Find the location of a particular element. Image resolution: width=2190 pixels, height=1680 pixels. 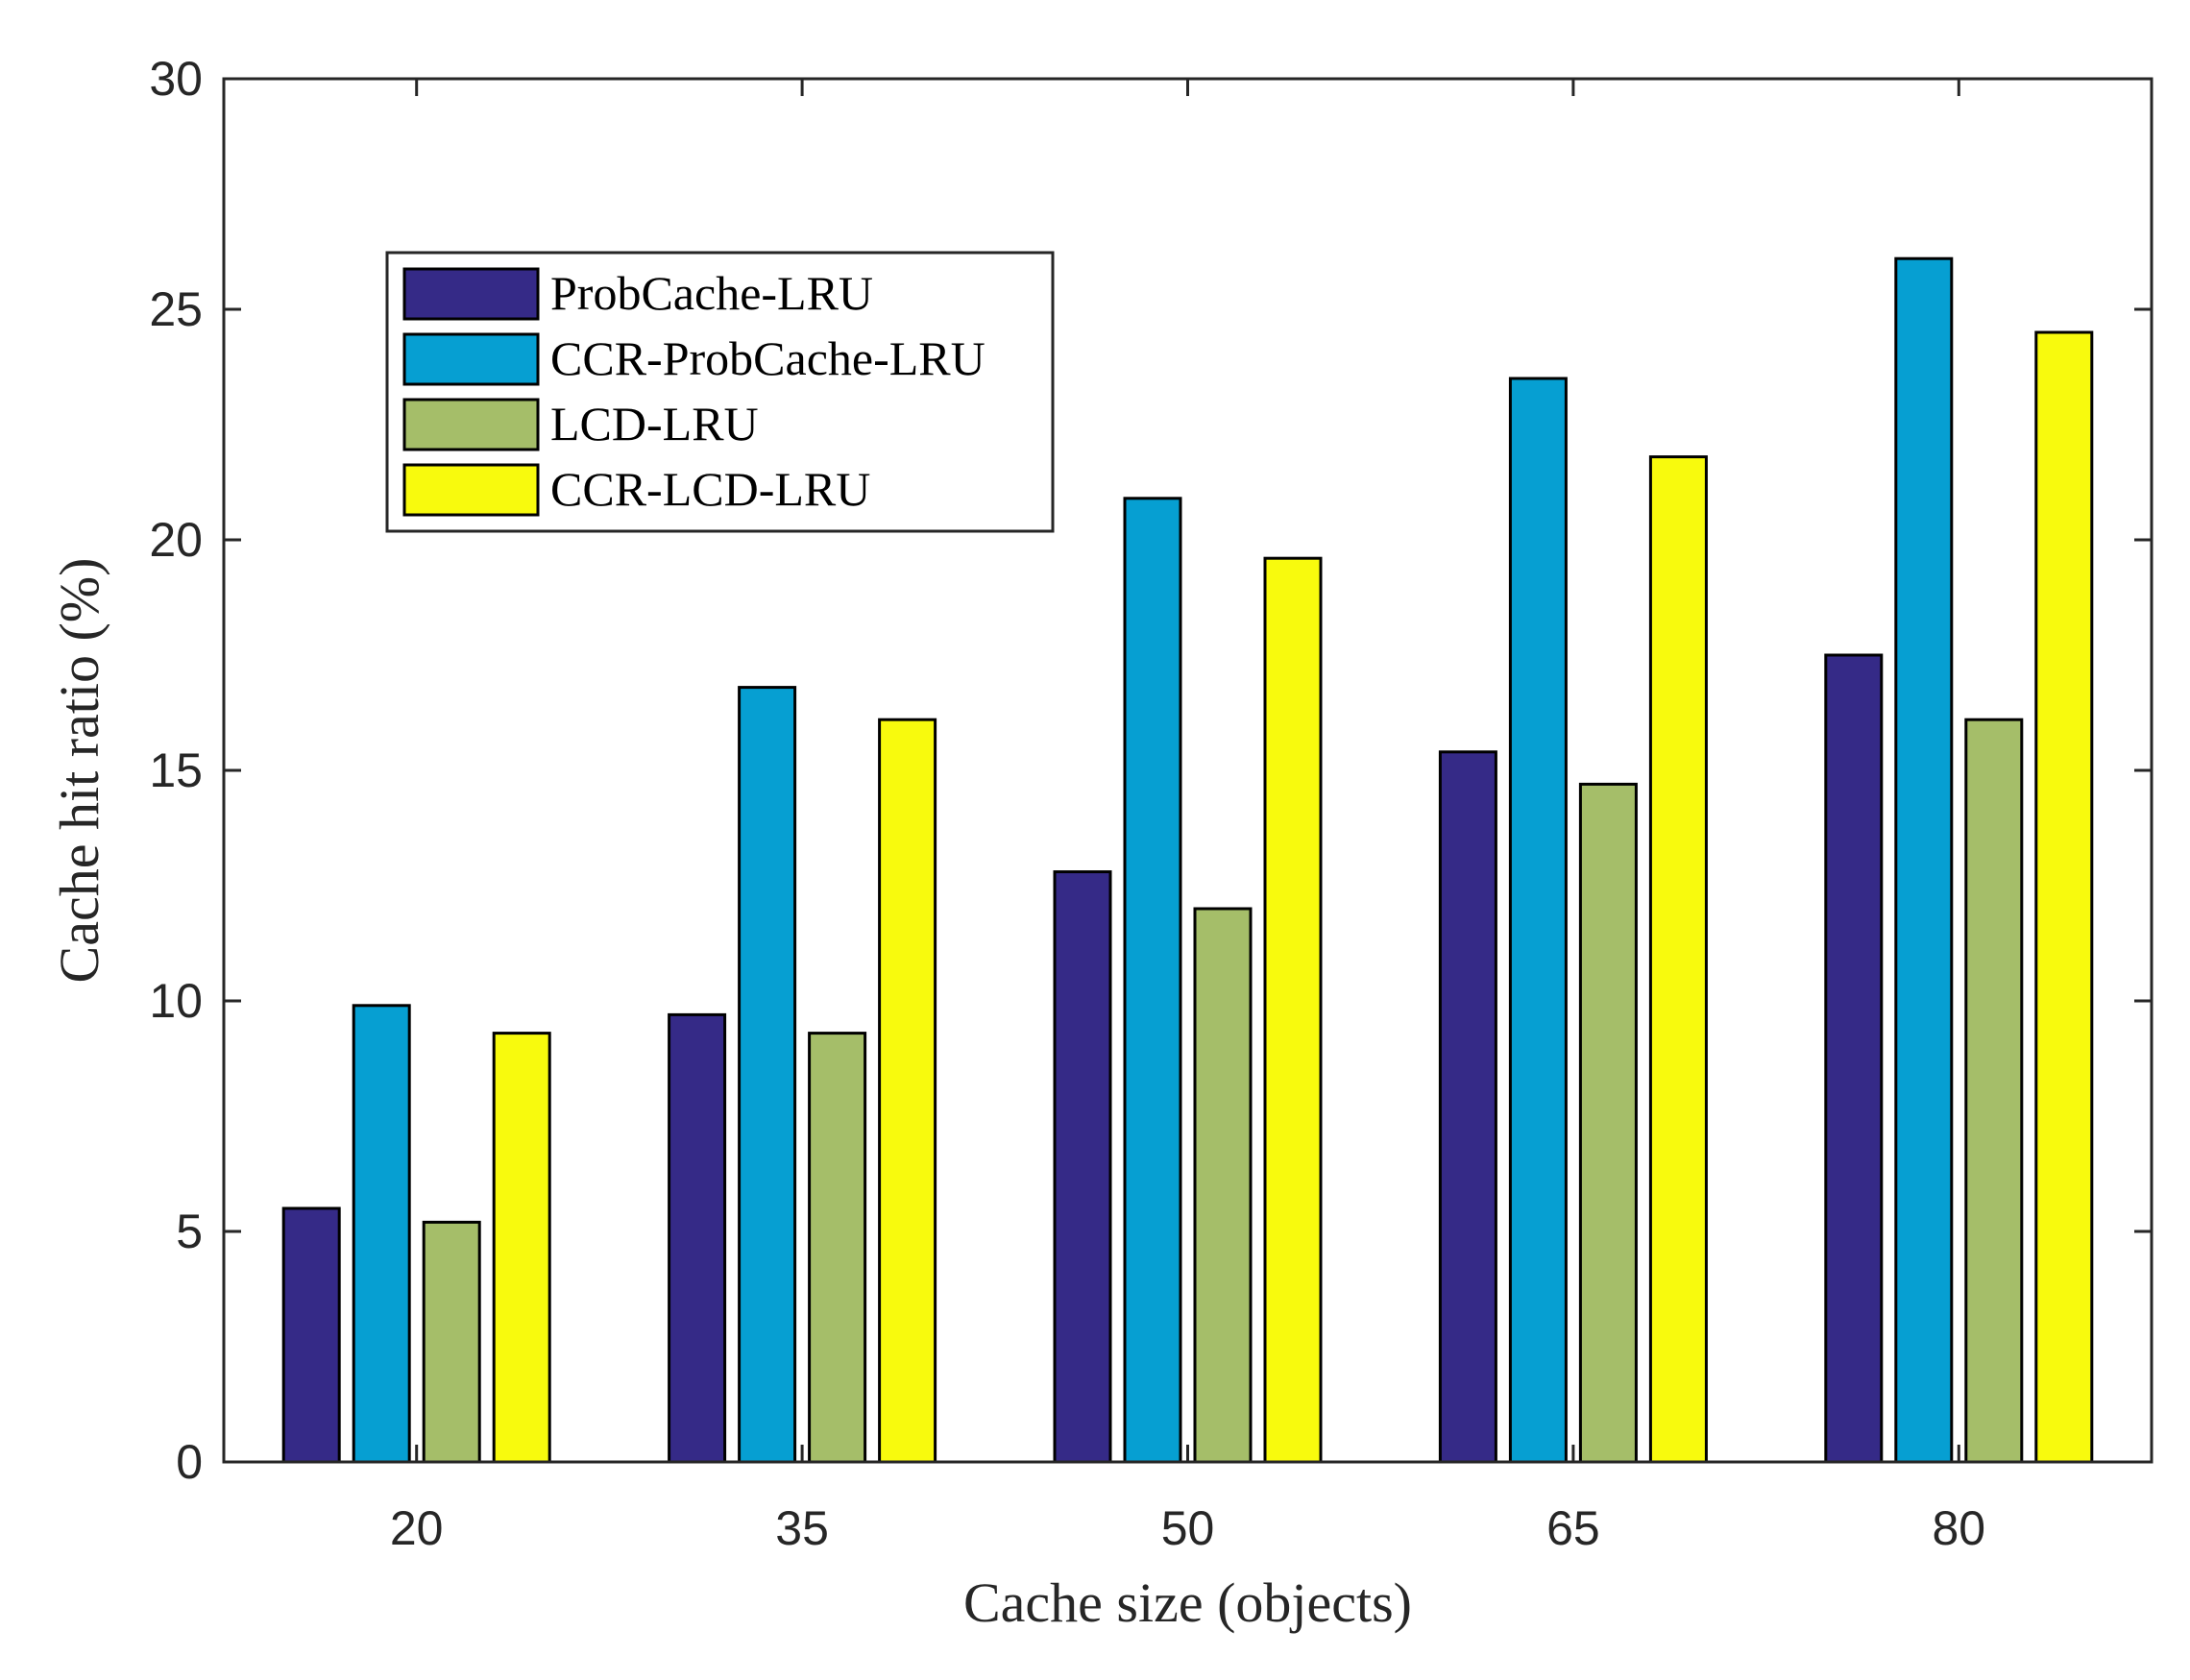

x-tick-label: 35 is located at coordinates (802, 1528).